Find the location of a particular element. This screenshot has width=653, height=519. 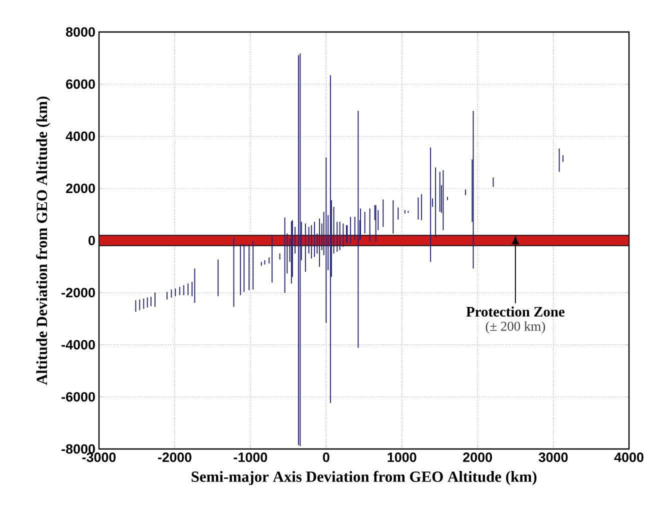

x-tick-label: 4000 is located at coordinates (629, 457).